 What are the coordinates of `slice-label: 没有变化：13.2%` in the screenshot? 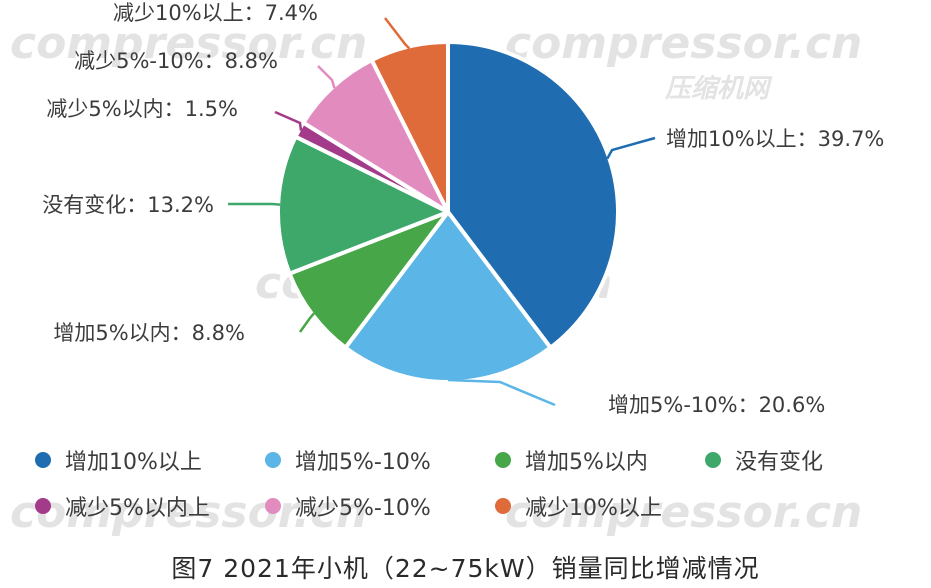 It's located at (128, 205).